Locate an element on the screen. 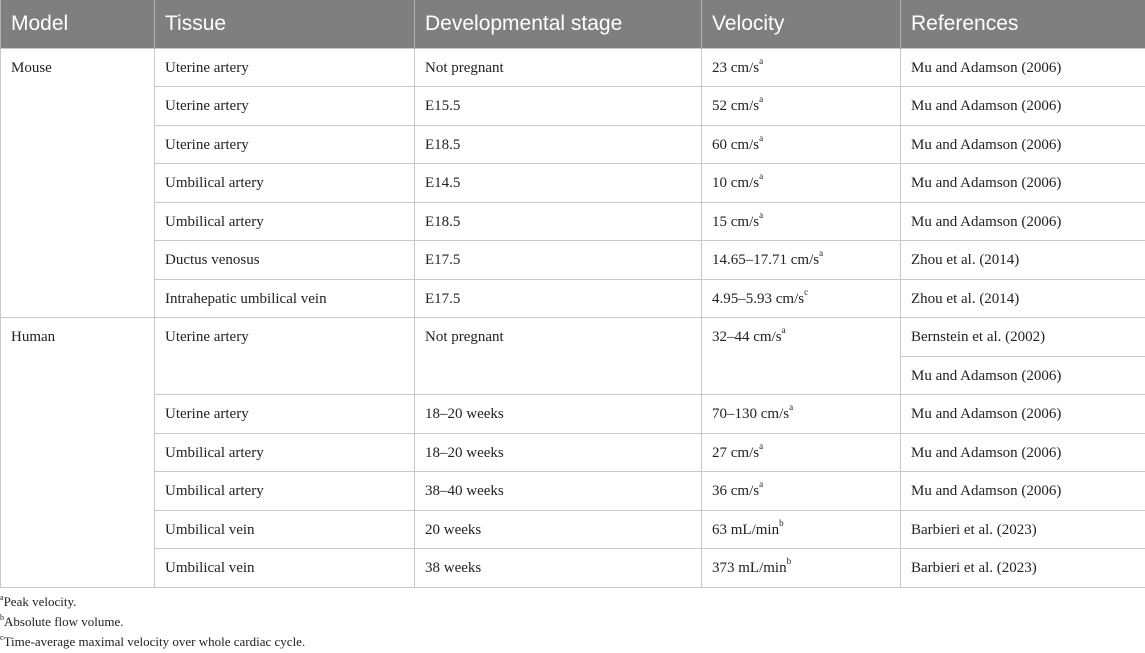 The height and width of the screenshot is (653, 1145). velocity-cell: 27 cm/sa is located at coordinates (801, 452).